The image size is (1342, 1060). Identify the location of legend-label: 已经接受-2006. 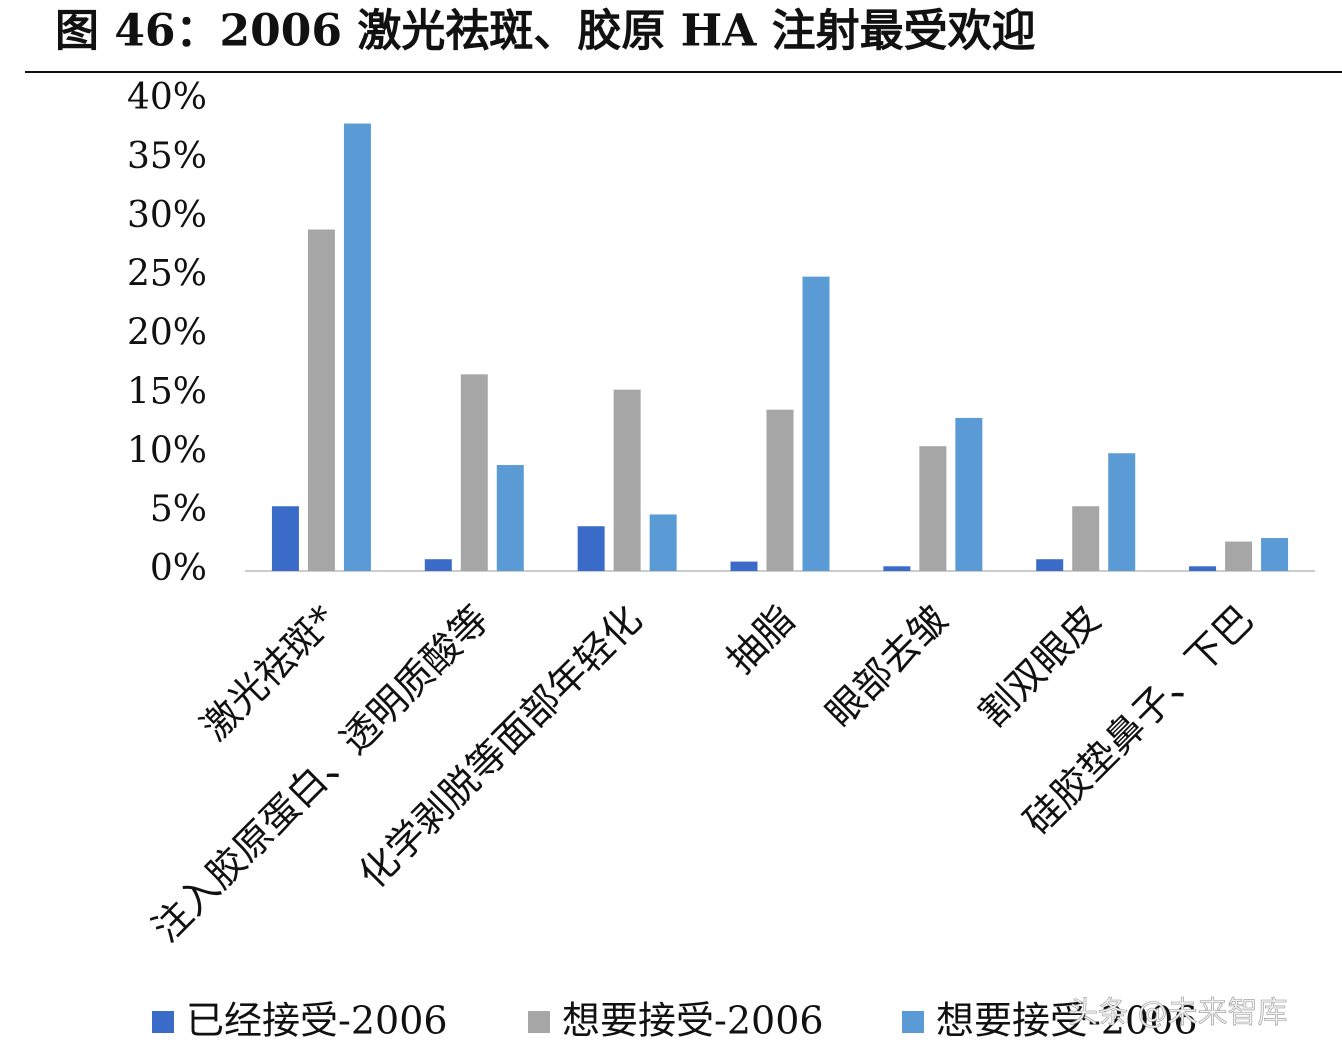
(317, 1021).